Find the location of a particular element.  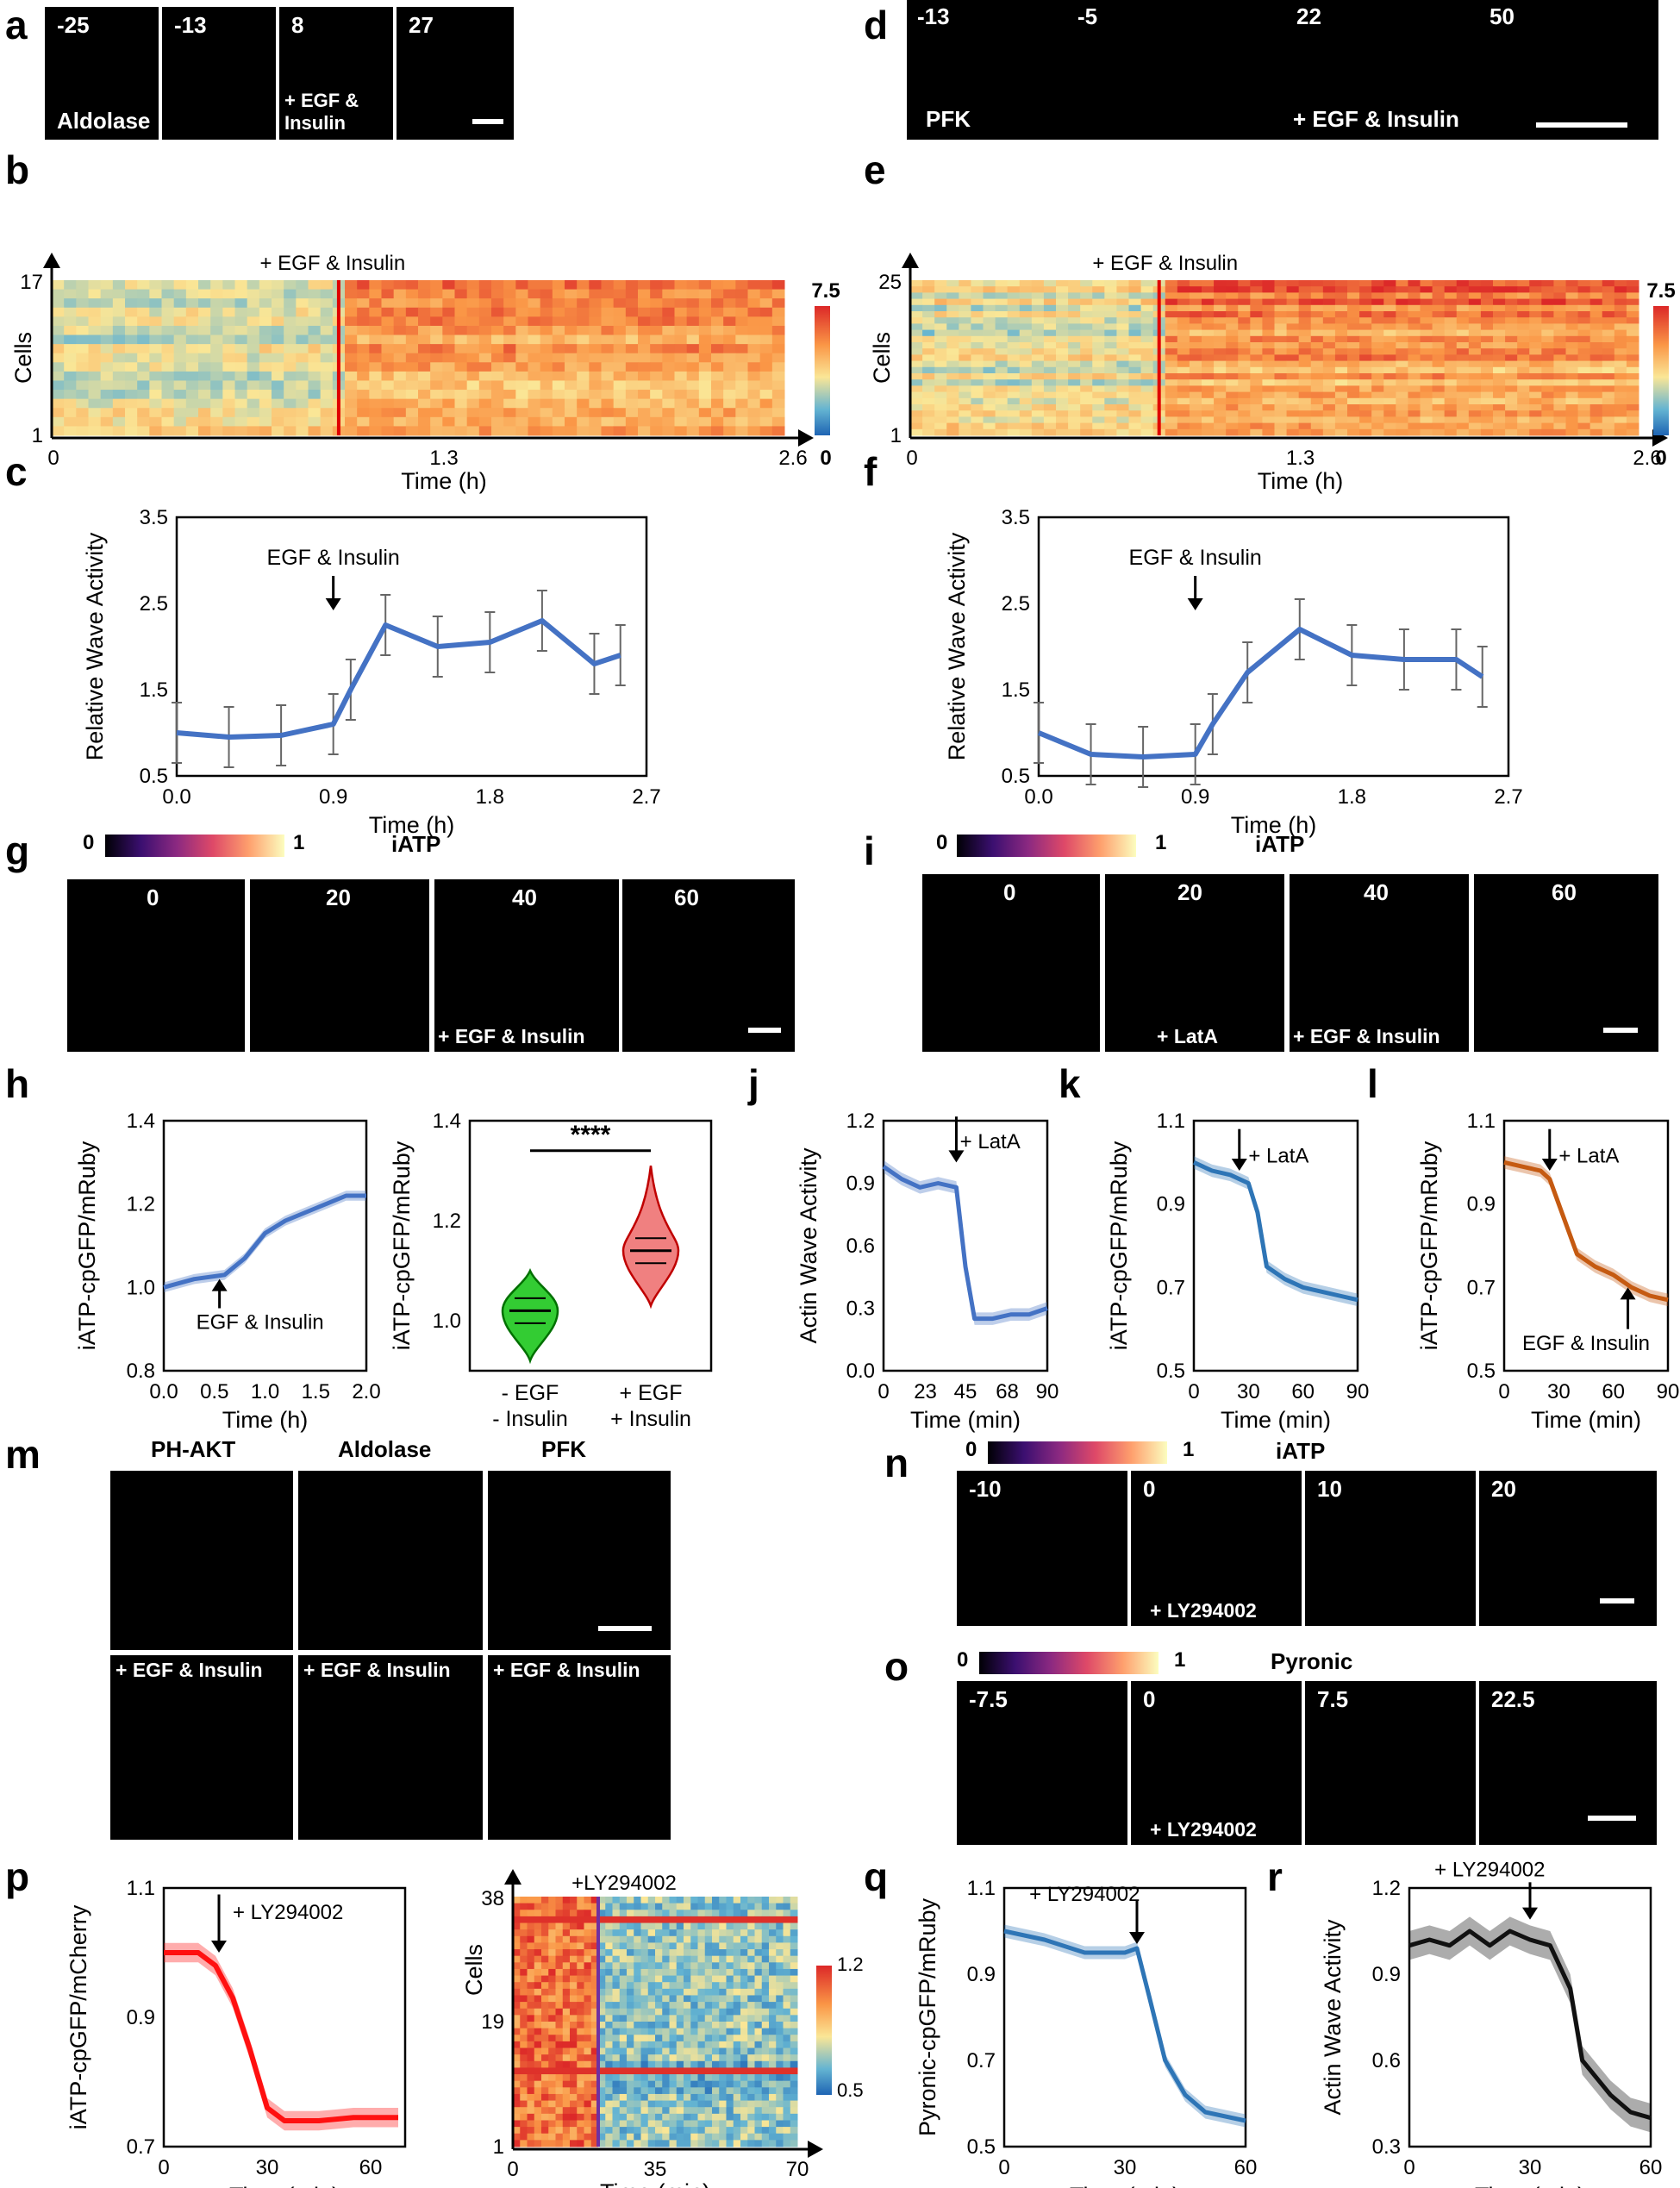

panel-letter-q: q is located at coordinates (876, 1877).